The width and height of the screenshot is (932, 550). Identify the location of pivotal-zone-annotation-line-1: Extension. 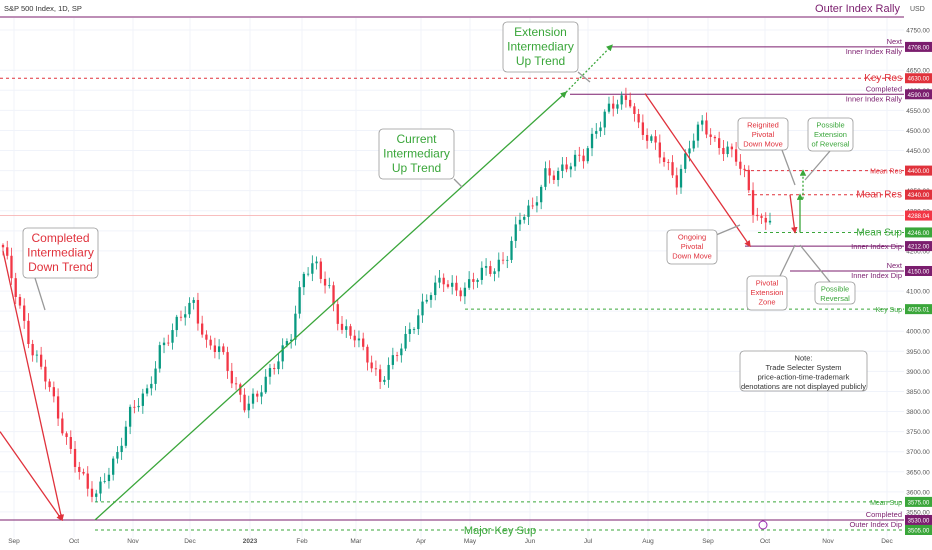
(767, 292).